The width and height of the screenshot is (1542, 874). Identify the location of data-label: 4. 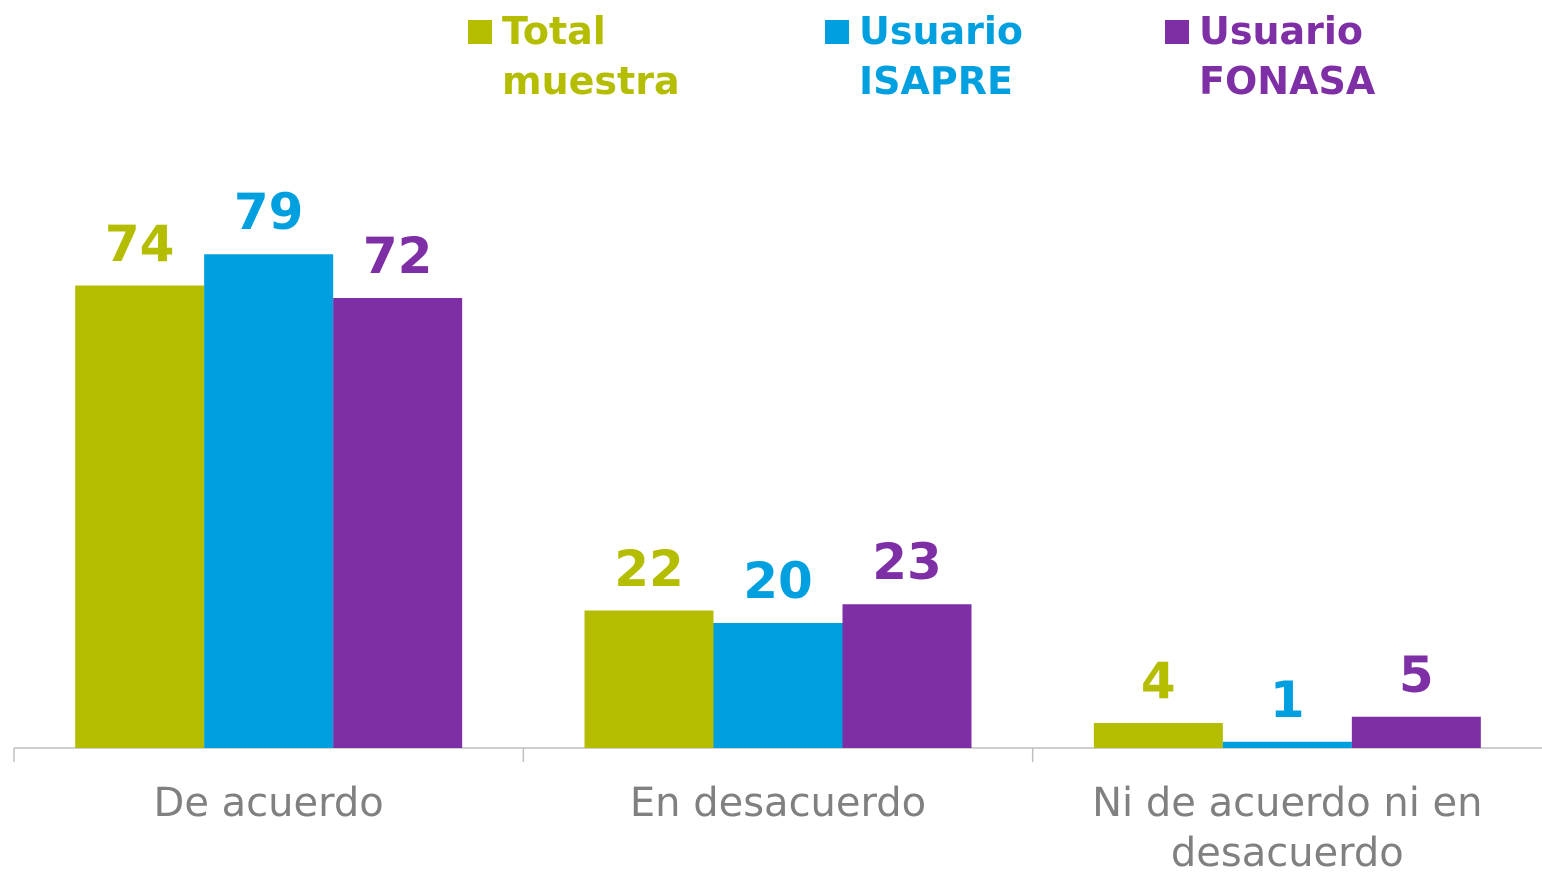
(1158, 681).